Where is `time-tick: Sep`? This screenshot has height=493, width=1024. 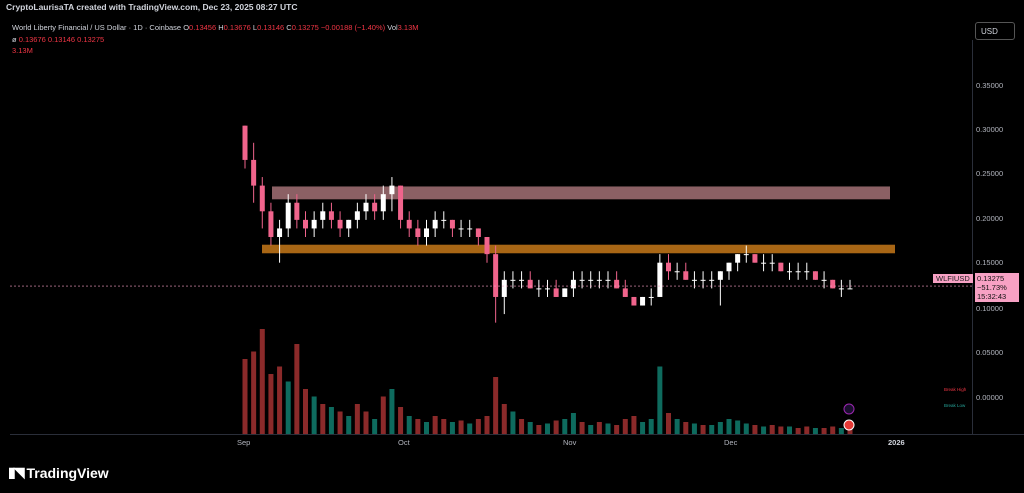
time-tick: Sep is located at coordinates (244, 442).